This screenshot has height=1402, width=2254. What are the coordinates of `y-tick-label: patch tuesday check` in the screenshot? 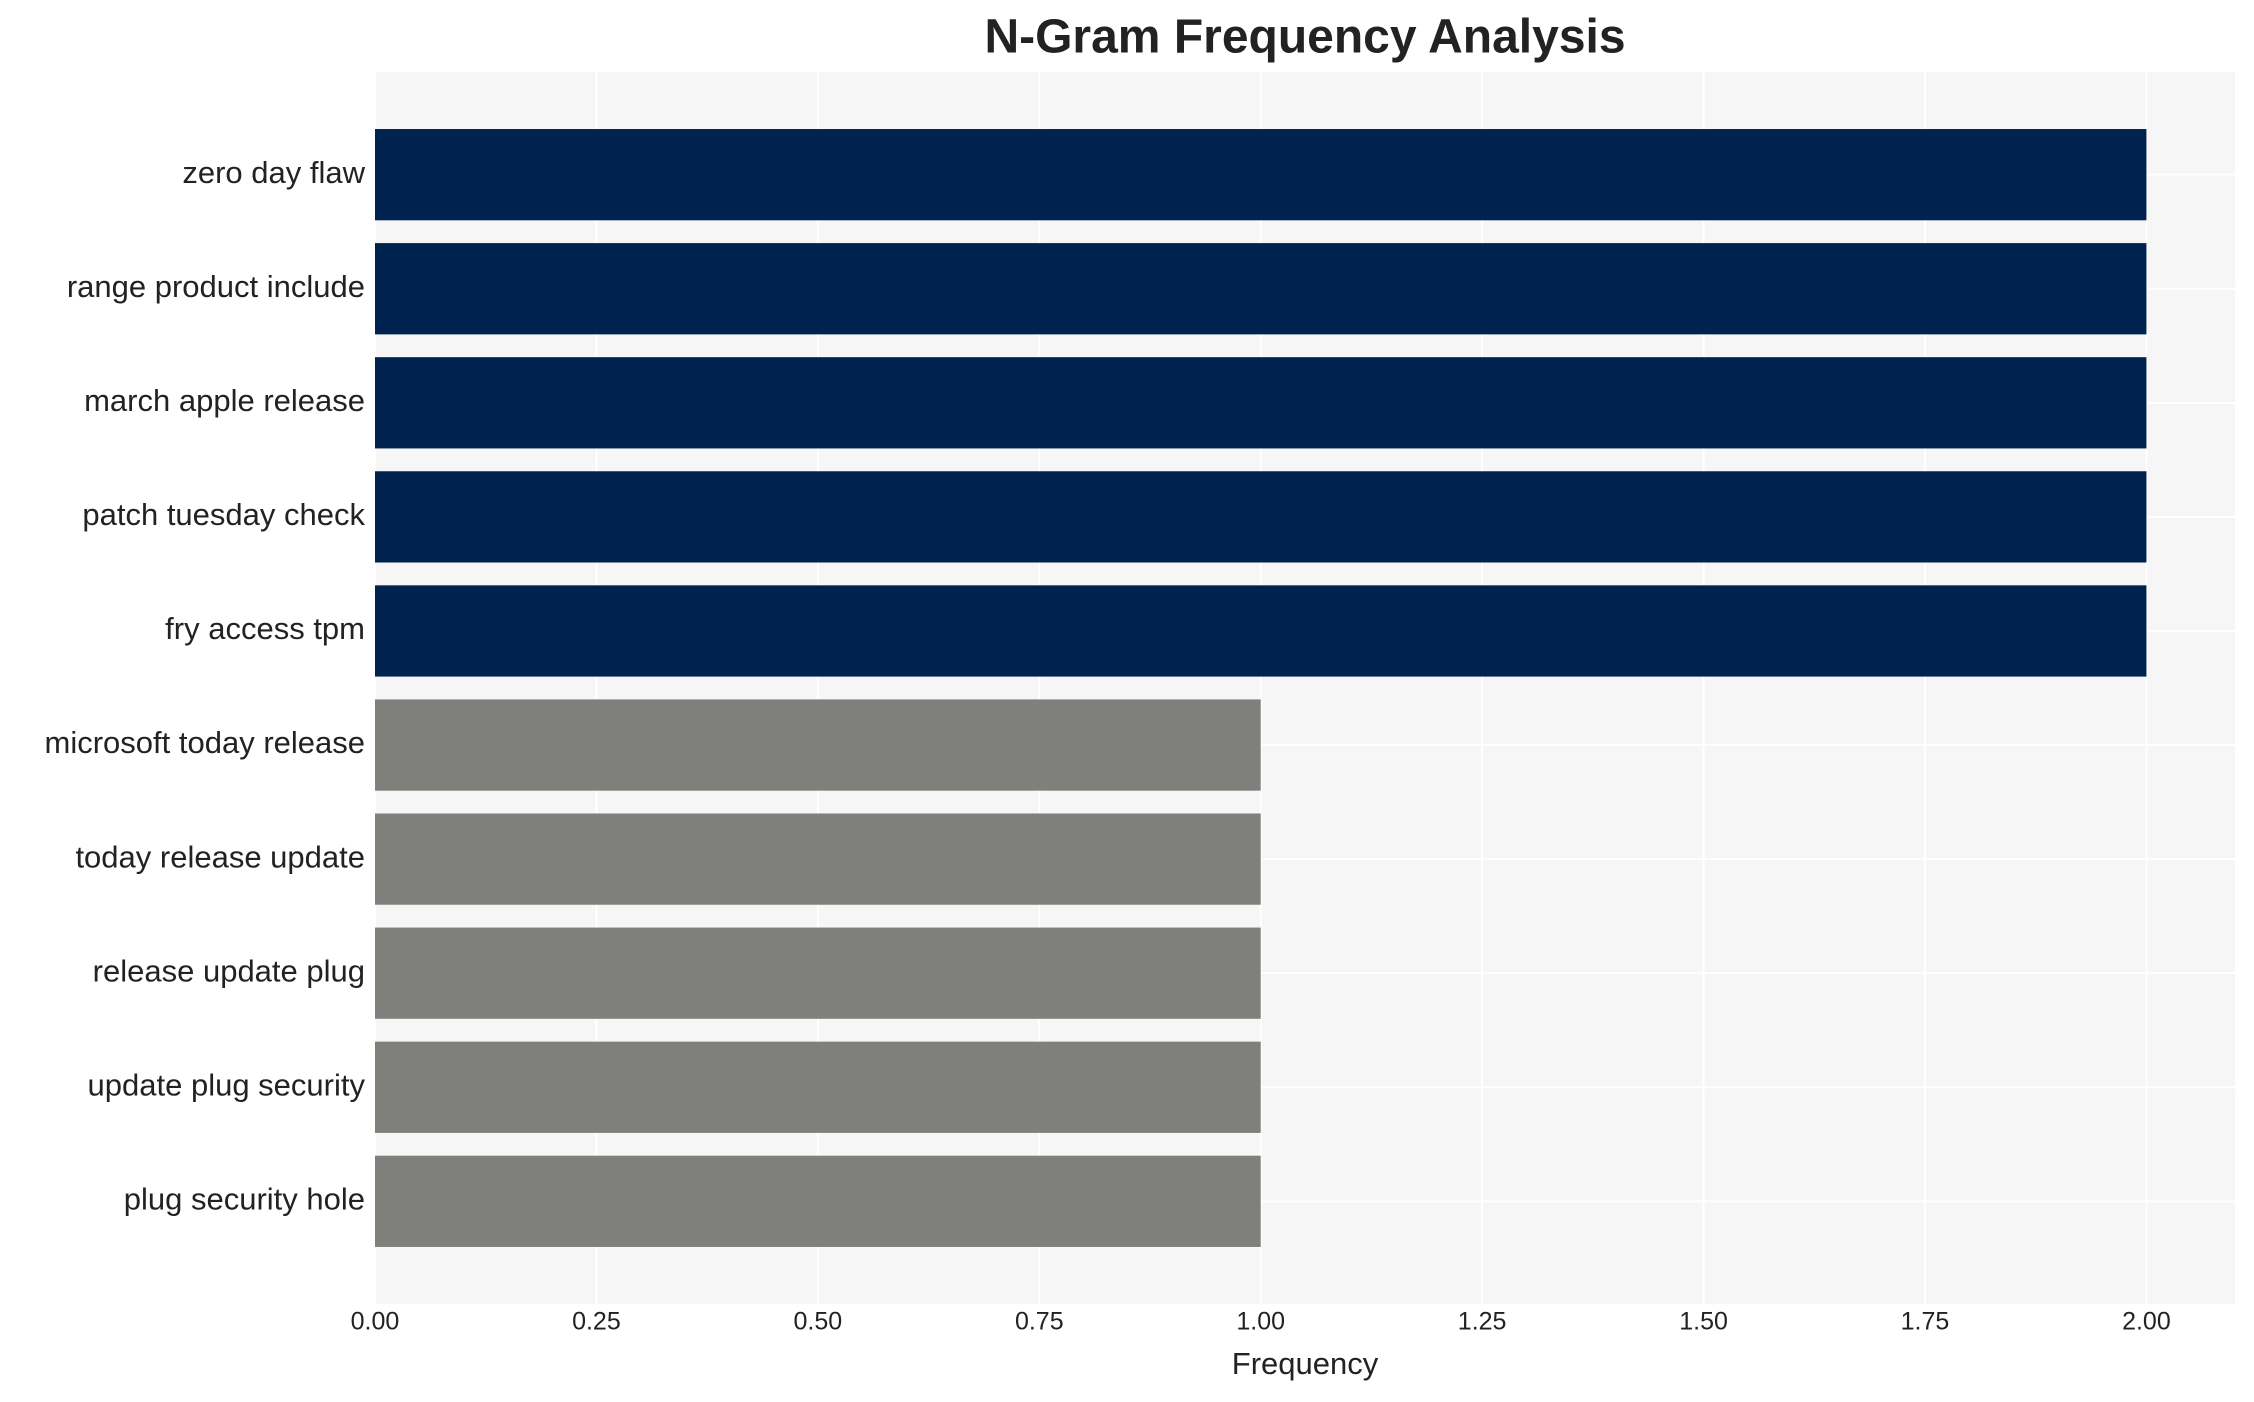 It's located at (223, 514).